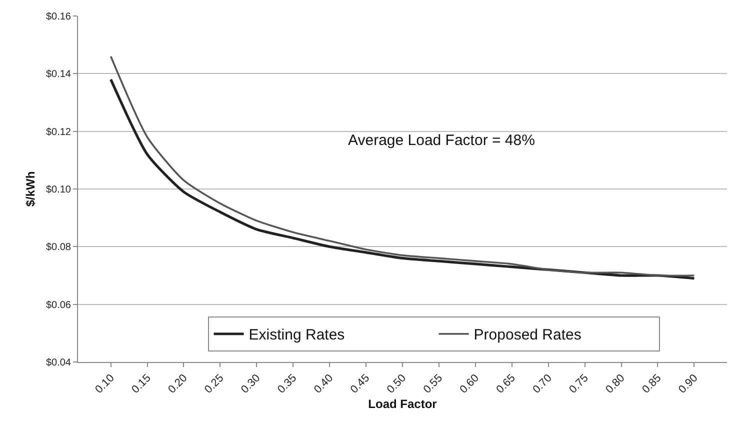 The height and width of the screenshot is (442, 739). Describe the element at coordinates (142, 384) in the screenshot. I see `x-tick-label: 0.15` at that location.